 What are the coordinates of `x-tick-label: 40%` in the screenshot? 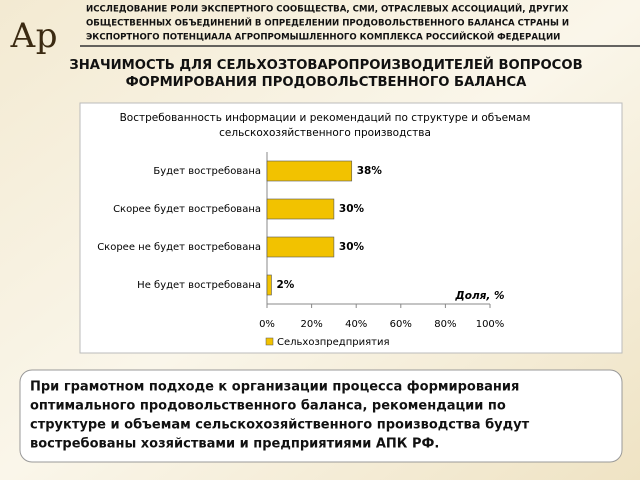 It's located at (356, 324).